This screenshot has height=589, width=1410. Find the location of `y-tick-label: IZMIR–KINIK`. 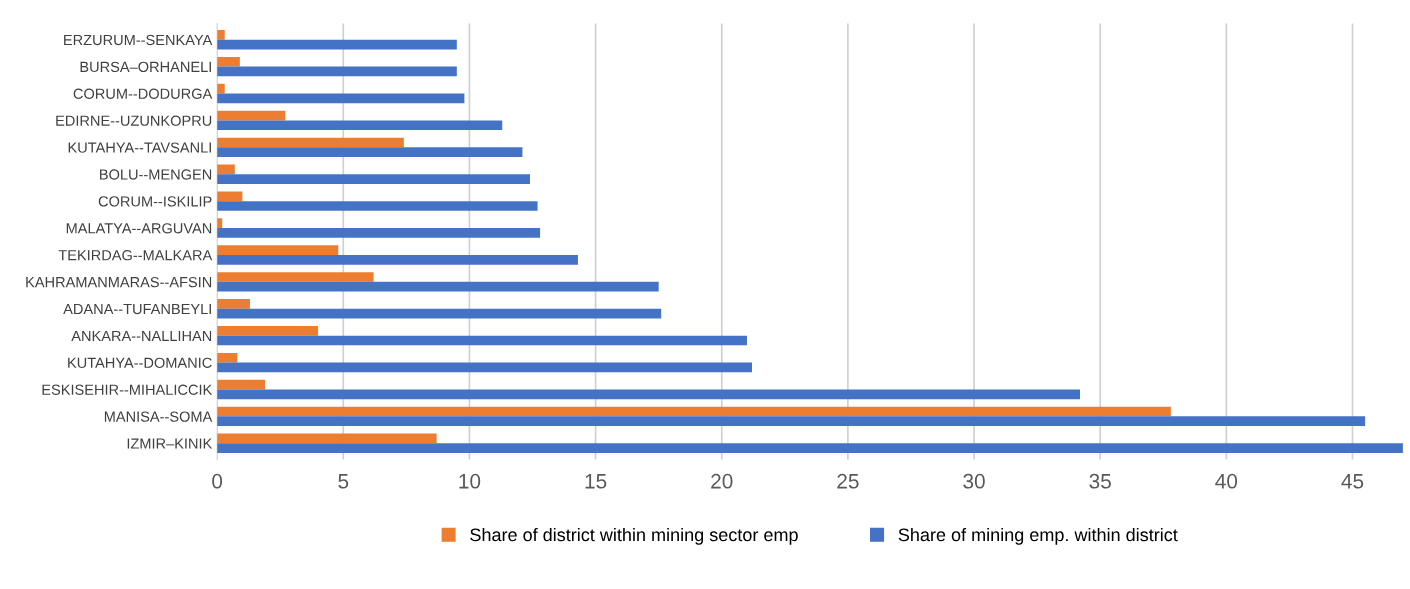

y-tick-label: IZMIR–KINIK is located at coordinates (170, 443).